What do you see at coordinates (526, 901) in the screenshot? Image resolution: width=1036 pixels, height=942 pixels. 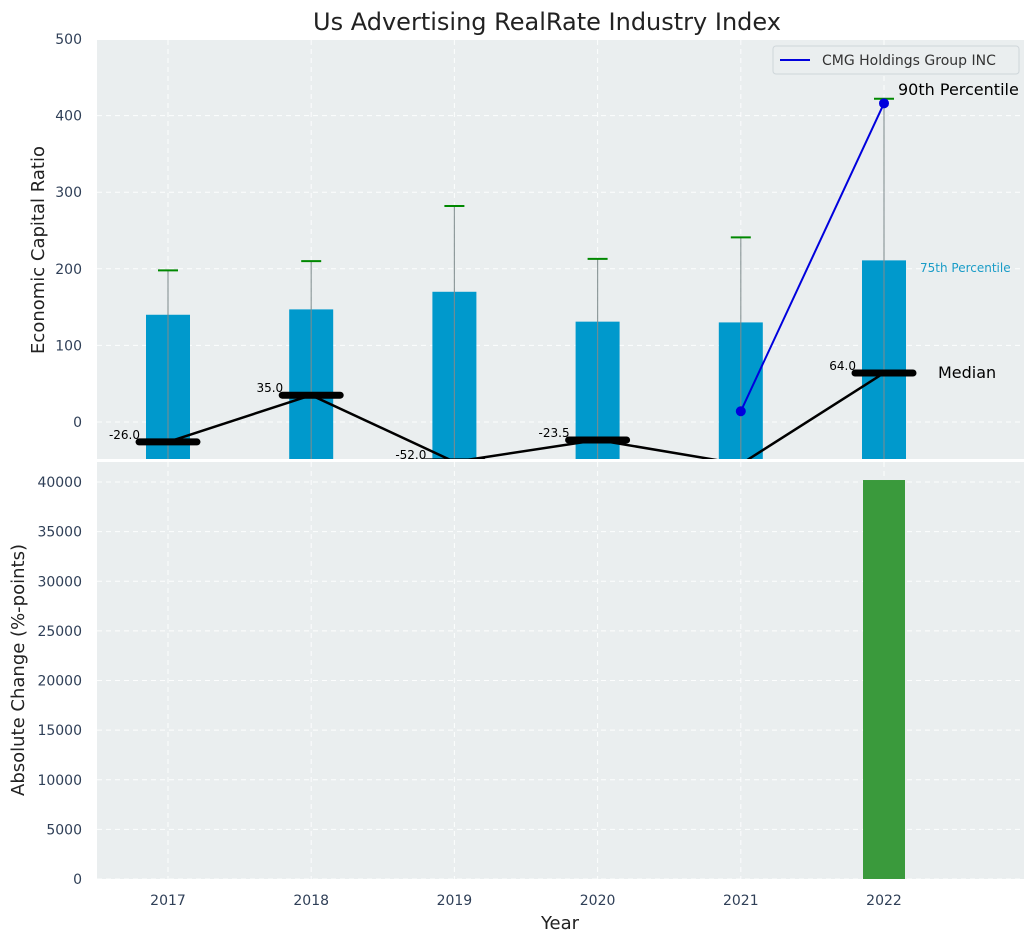 I see `x-ticks: 2017 2018 2019 2020 2021 2022` at bounding box center [526, 901].